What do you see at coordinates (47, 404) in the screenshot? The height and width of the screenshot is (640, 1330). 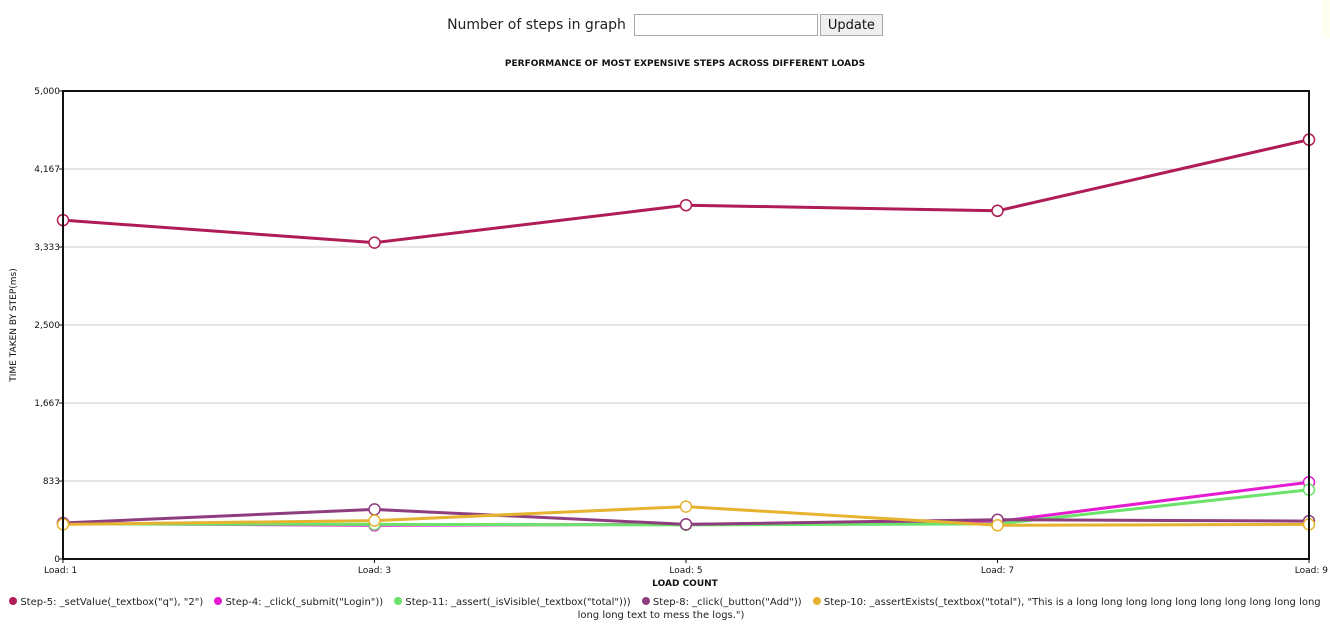 I see `y-tick-label: 1,667` at bounding box center [47, 404].